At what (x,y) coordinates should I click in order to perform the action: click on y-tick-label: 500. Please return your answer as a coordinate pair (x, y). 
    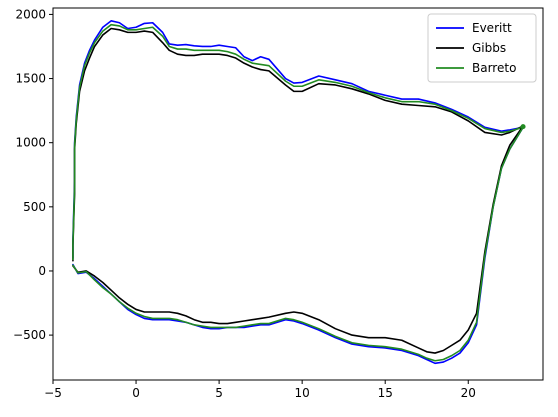
    Looking at the image, I should click on (34, 207).